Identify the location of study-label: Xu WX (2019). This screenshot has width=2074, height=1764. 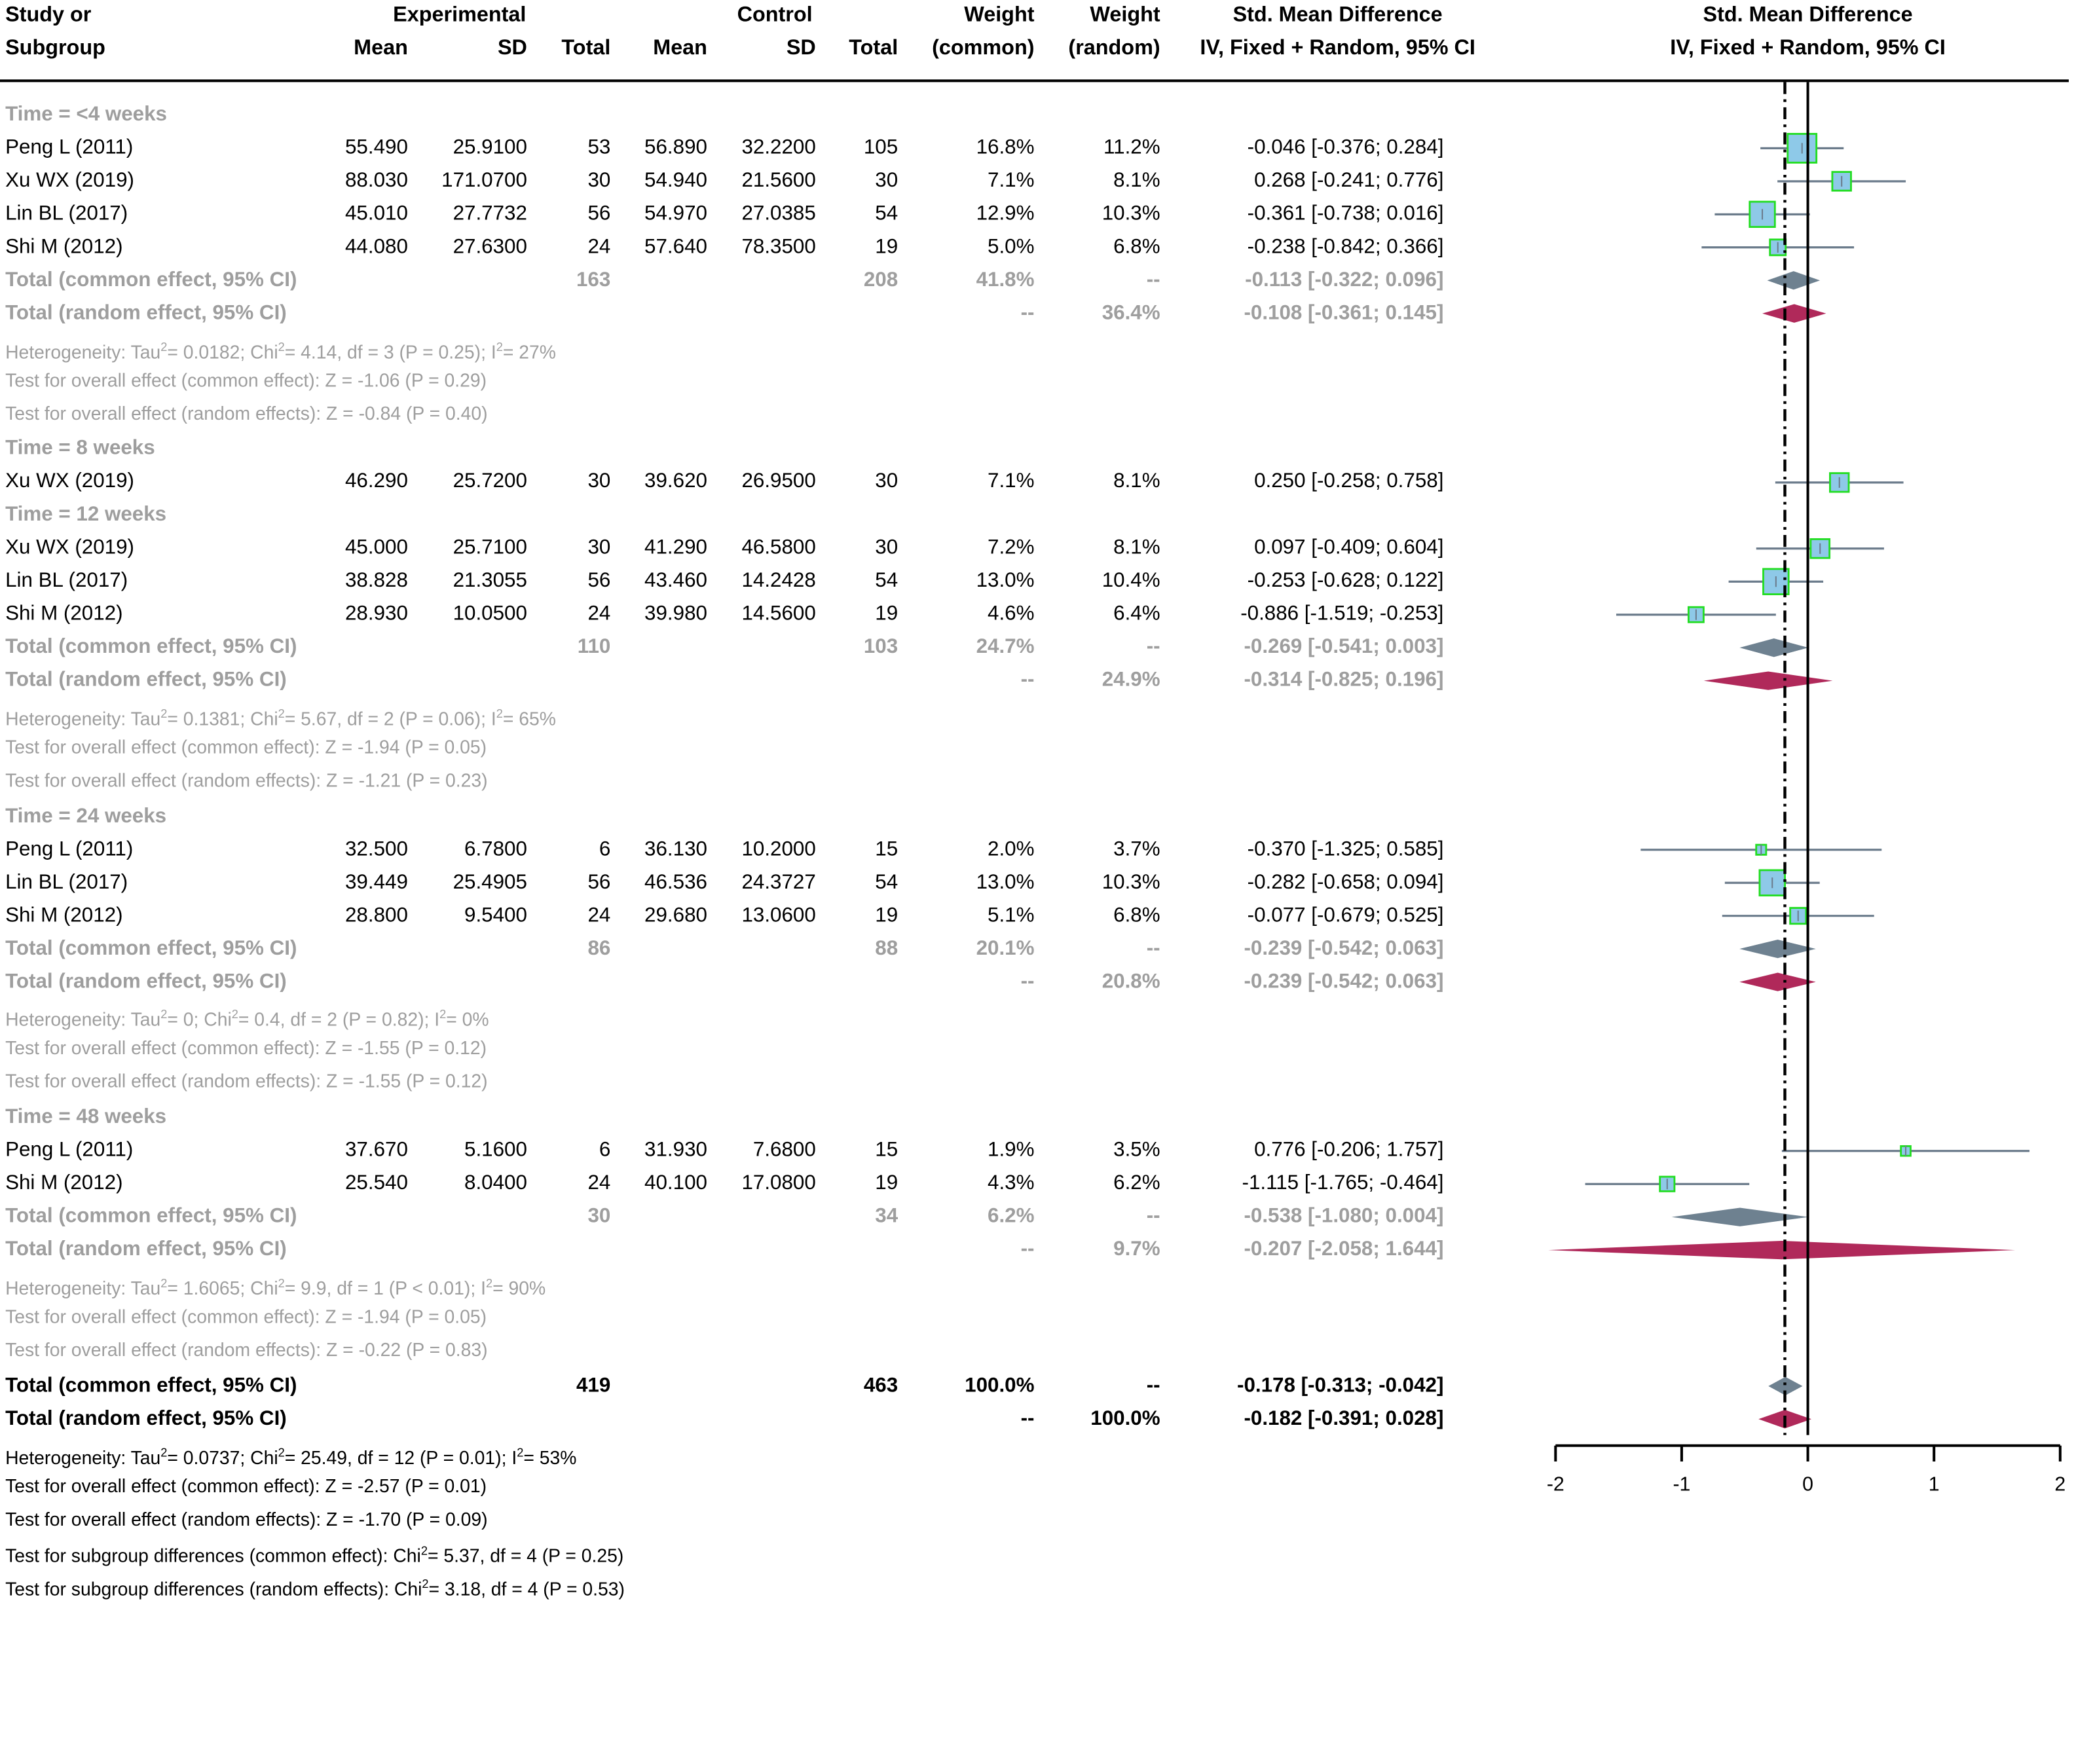
(69, 482).